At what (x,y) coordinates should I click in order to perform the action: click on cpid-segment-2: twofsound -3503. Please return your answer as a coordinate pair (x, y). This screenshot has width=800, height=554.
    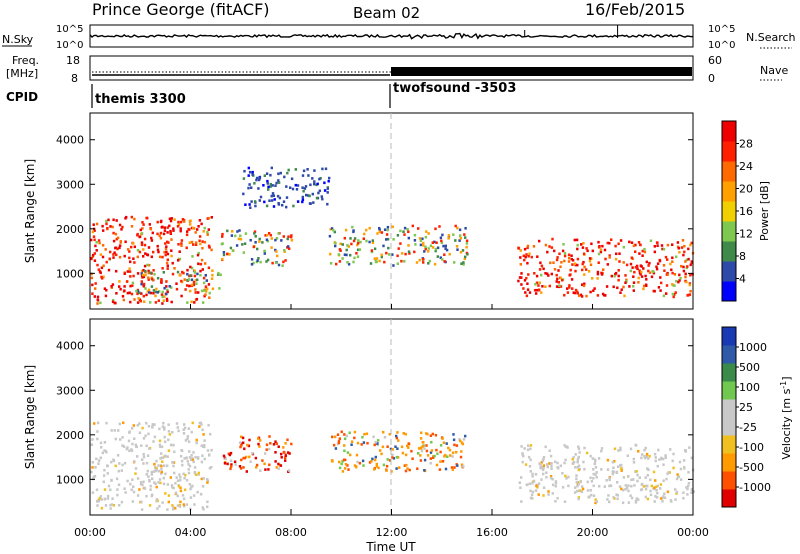
    Looking at the image, I should click on (454, 88).